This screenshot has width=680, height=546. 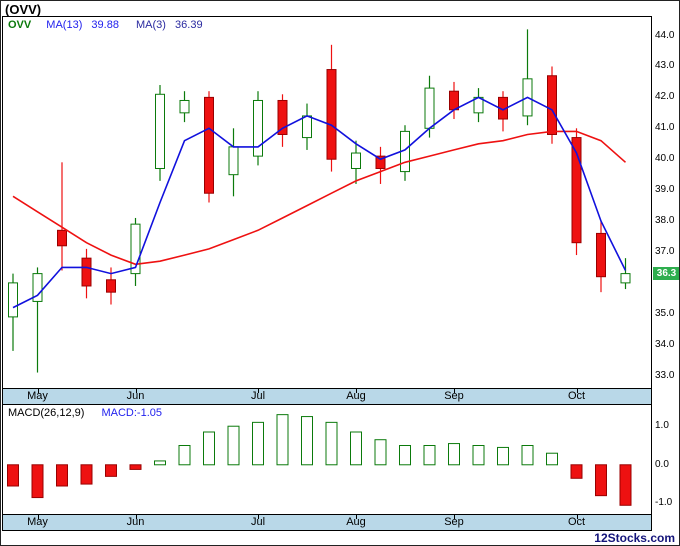 What do you see at coordinates (665, 159) in the screenshot?
I see `price-tick-label: 40.0` at bounding box center [665, 159].